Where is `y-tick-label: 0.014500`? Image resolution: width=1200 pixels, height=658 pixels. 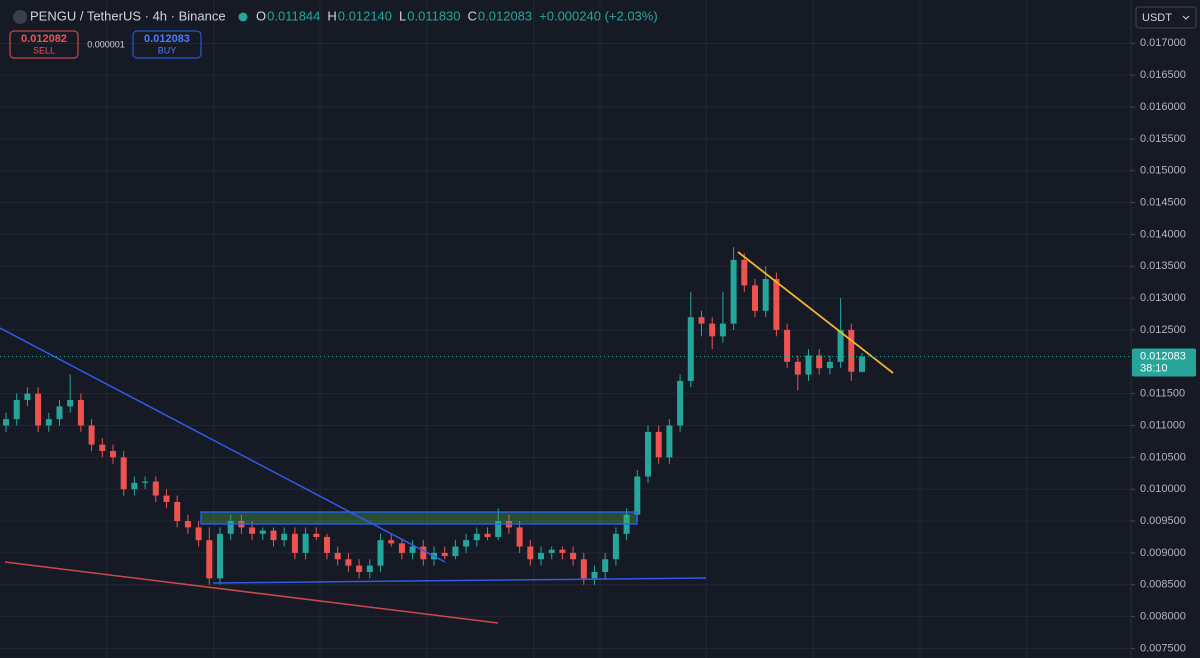 y-tick-label: 0.014500 is located at coordinates (1163, 202).